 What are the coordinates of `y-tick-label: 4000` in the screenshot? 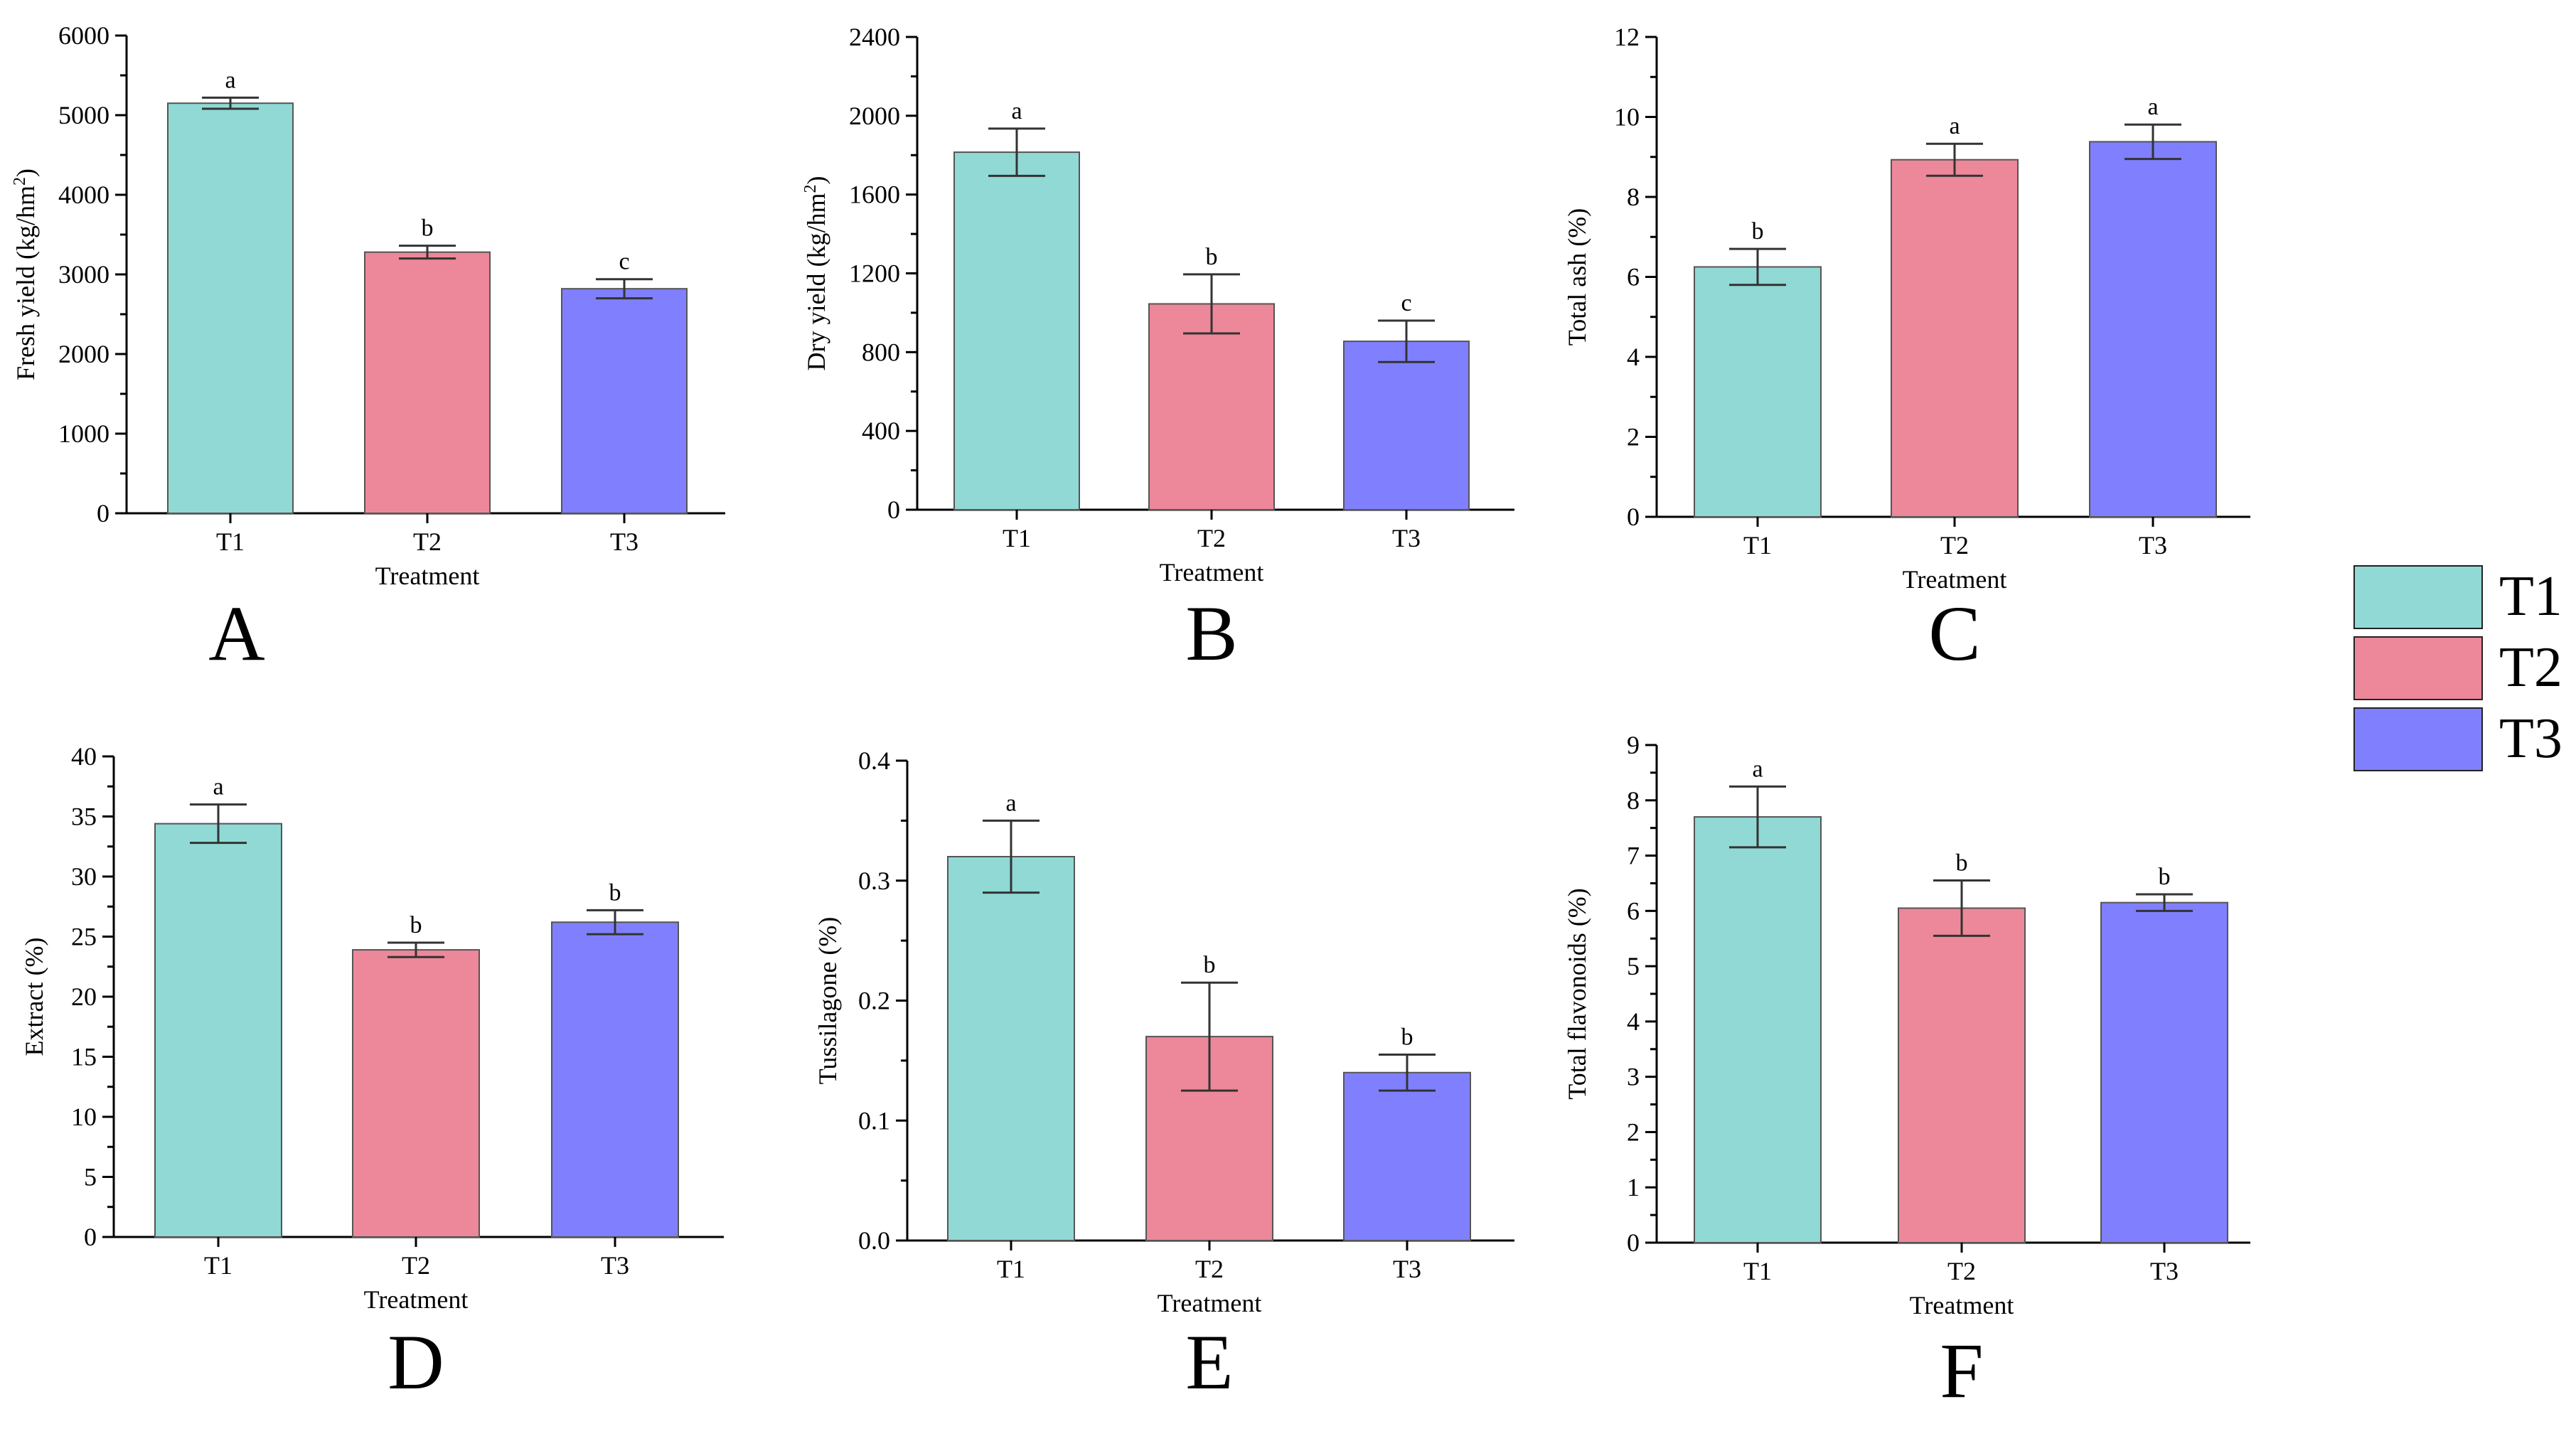 It's located at (83, 195).